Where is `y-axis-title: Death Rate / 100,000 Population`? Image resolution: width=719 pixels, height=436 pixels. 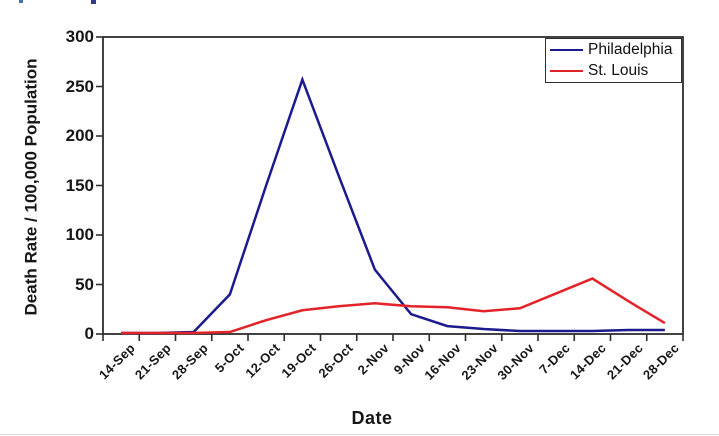
y-axis-title: Death Rate / 100,000 Population is located at coordinates (31, 187).